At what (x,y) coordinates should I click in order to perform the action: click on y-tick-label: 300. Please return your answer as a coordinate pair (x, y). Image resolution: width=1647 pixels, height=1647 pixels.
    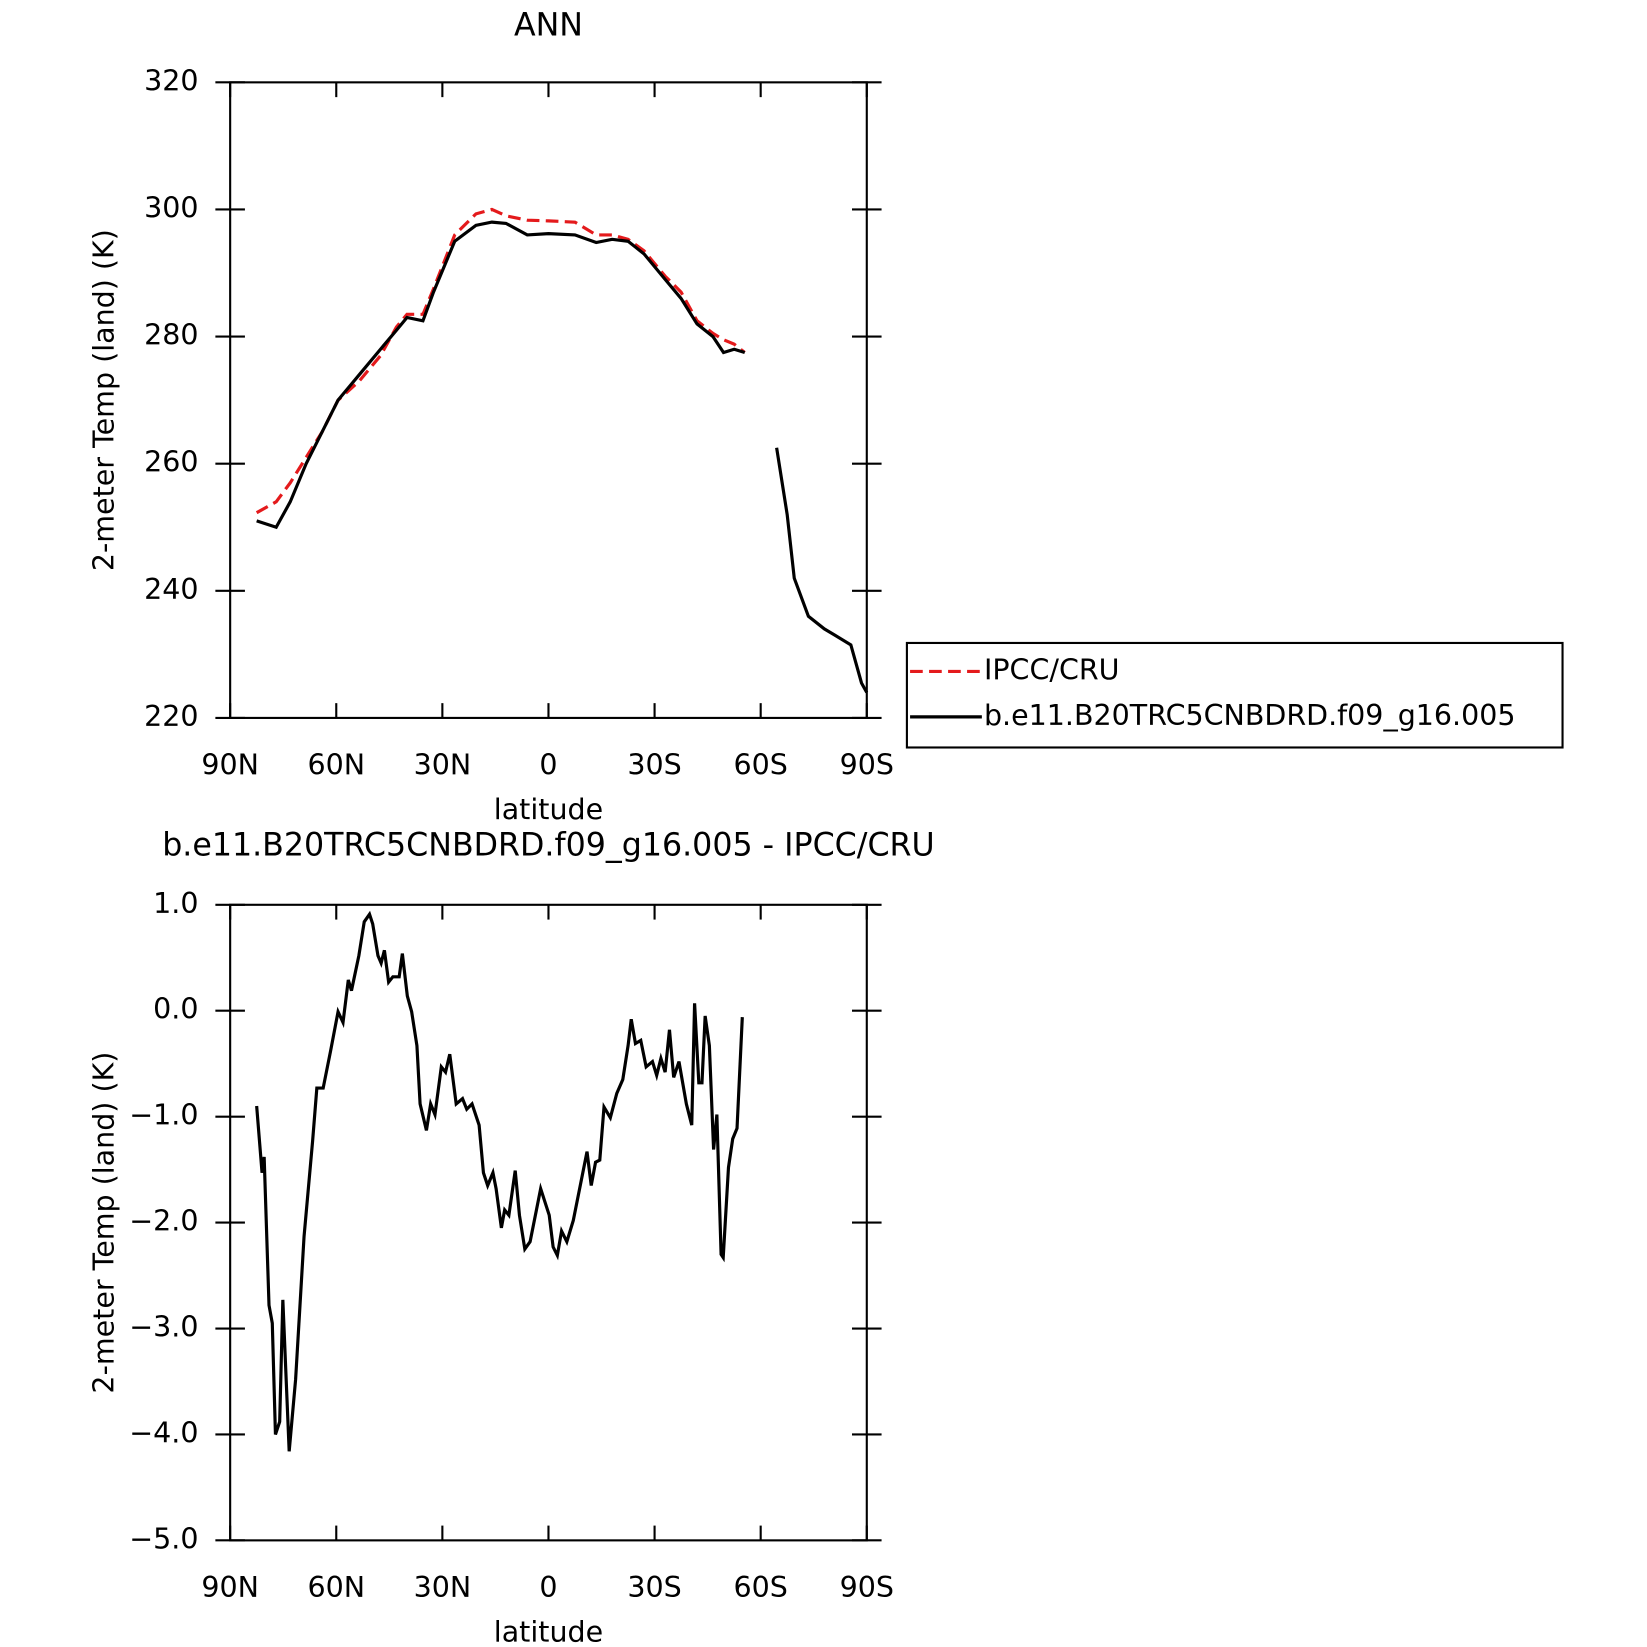
    Looking at the image, I should click on (171, 207).